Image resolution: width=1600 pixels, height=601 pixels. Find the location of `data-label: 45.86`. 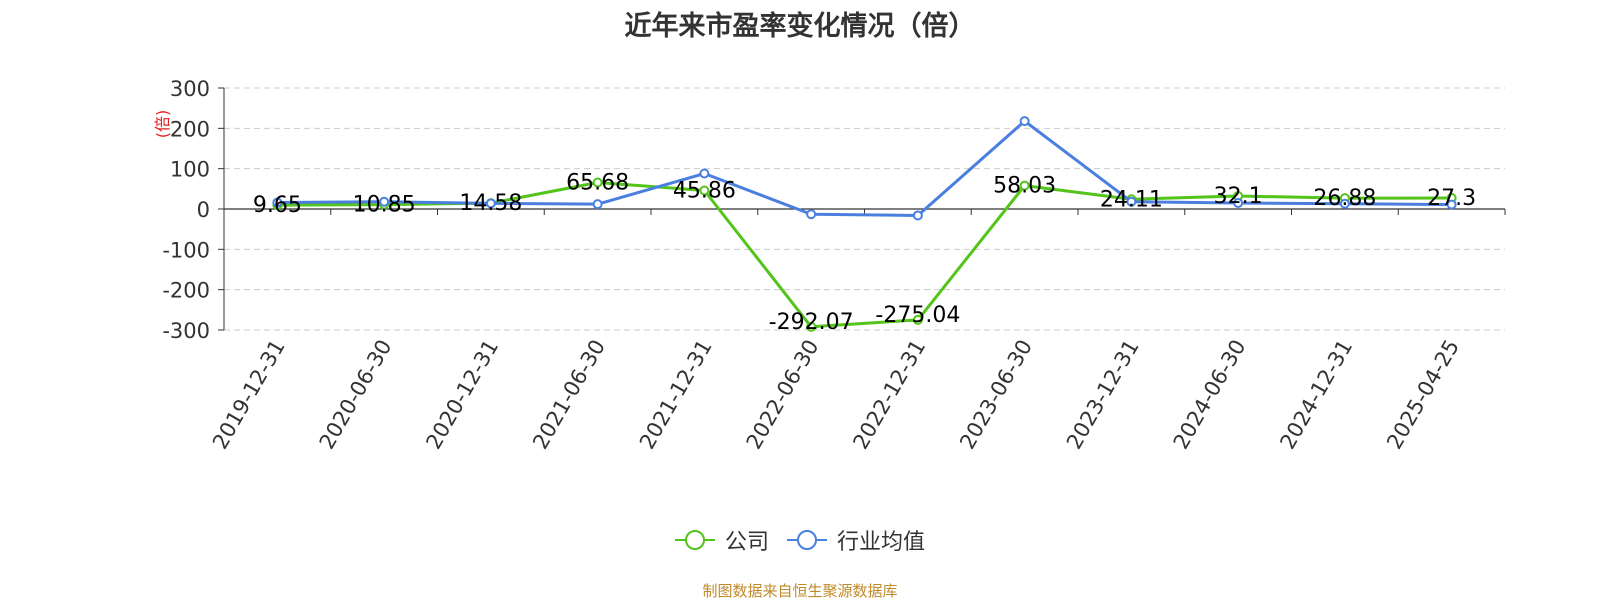

data-label: 45.86 is located at coordinates (704, 191).